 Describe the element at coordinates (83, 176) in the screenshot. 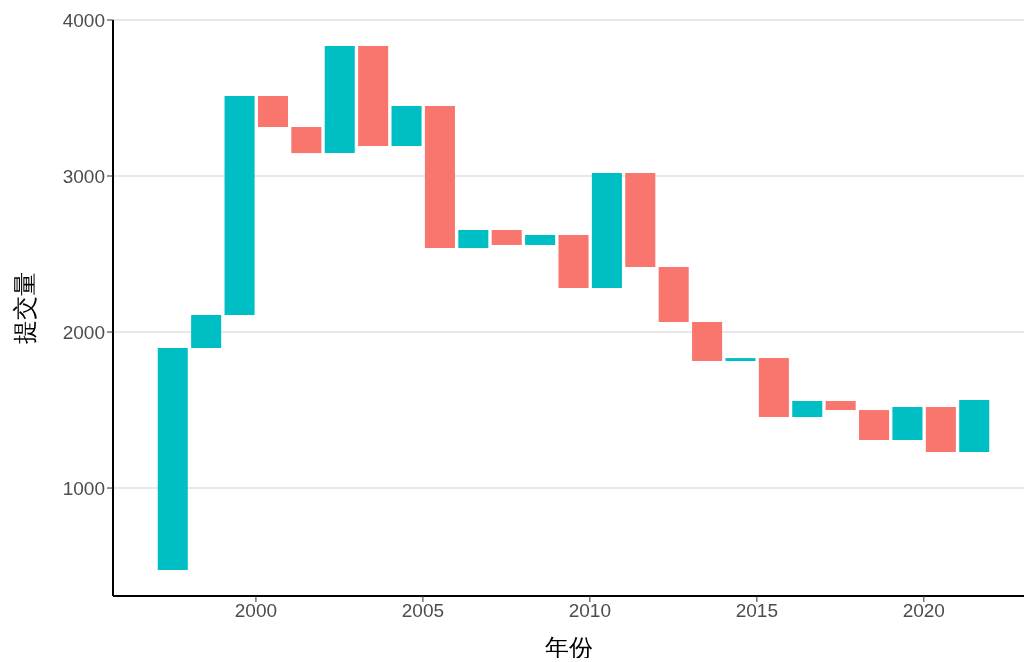

I see `y-tick-label: 3000` at that location.